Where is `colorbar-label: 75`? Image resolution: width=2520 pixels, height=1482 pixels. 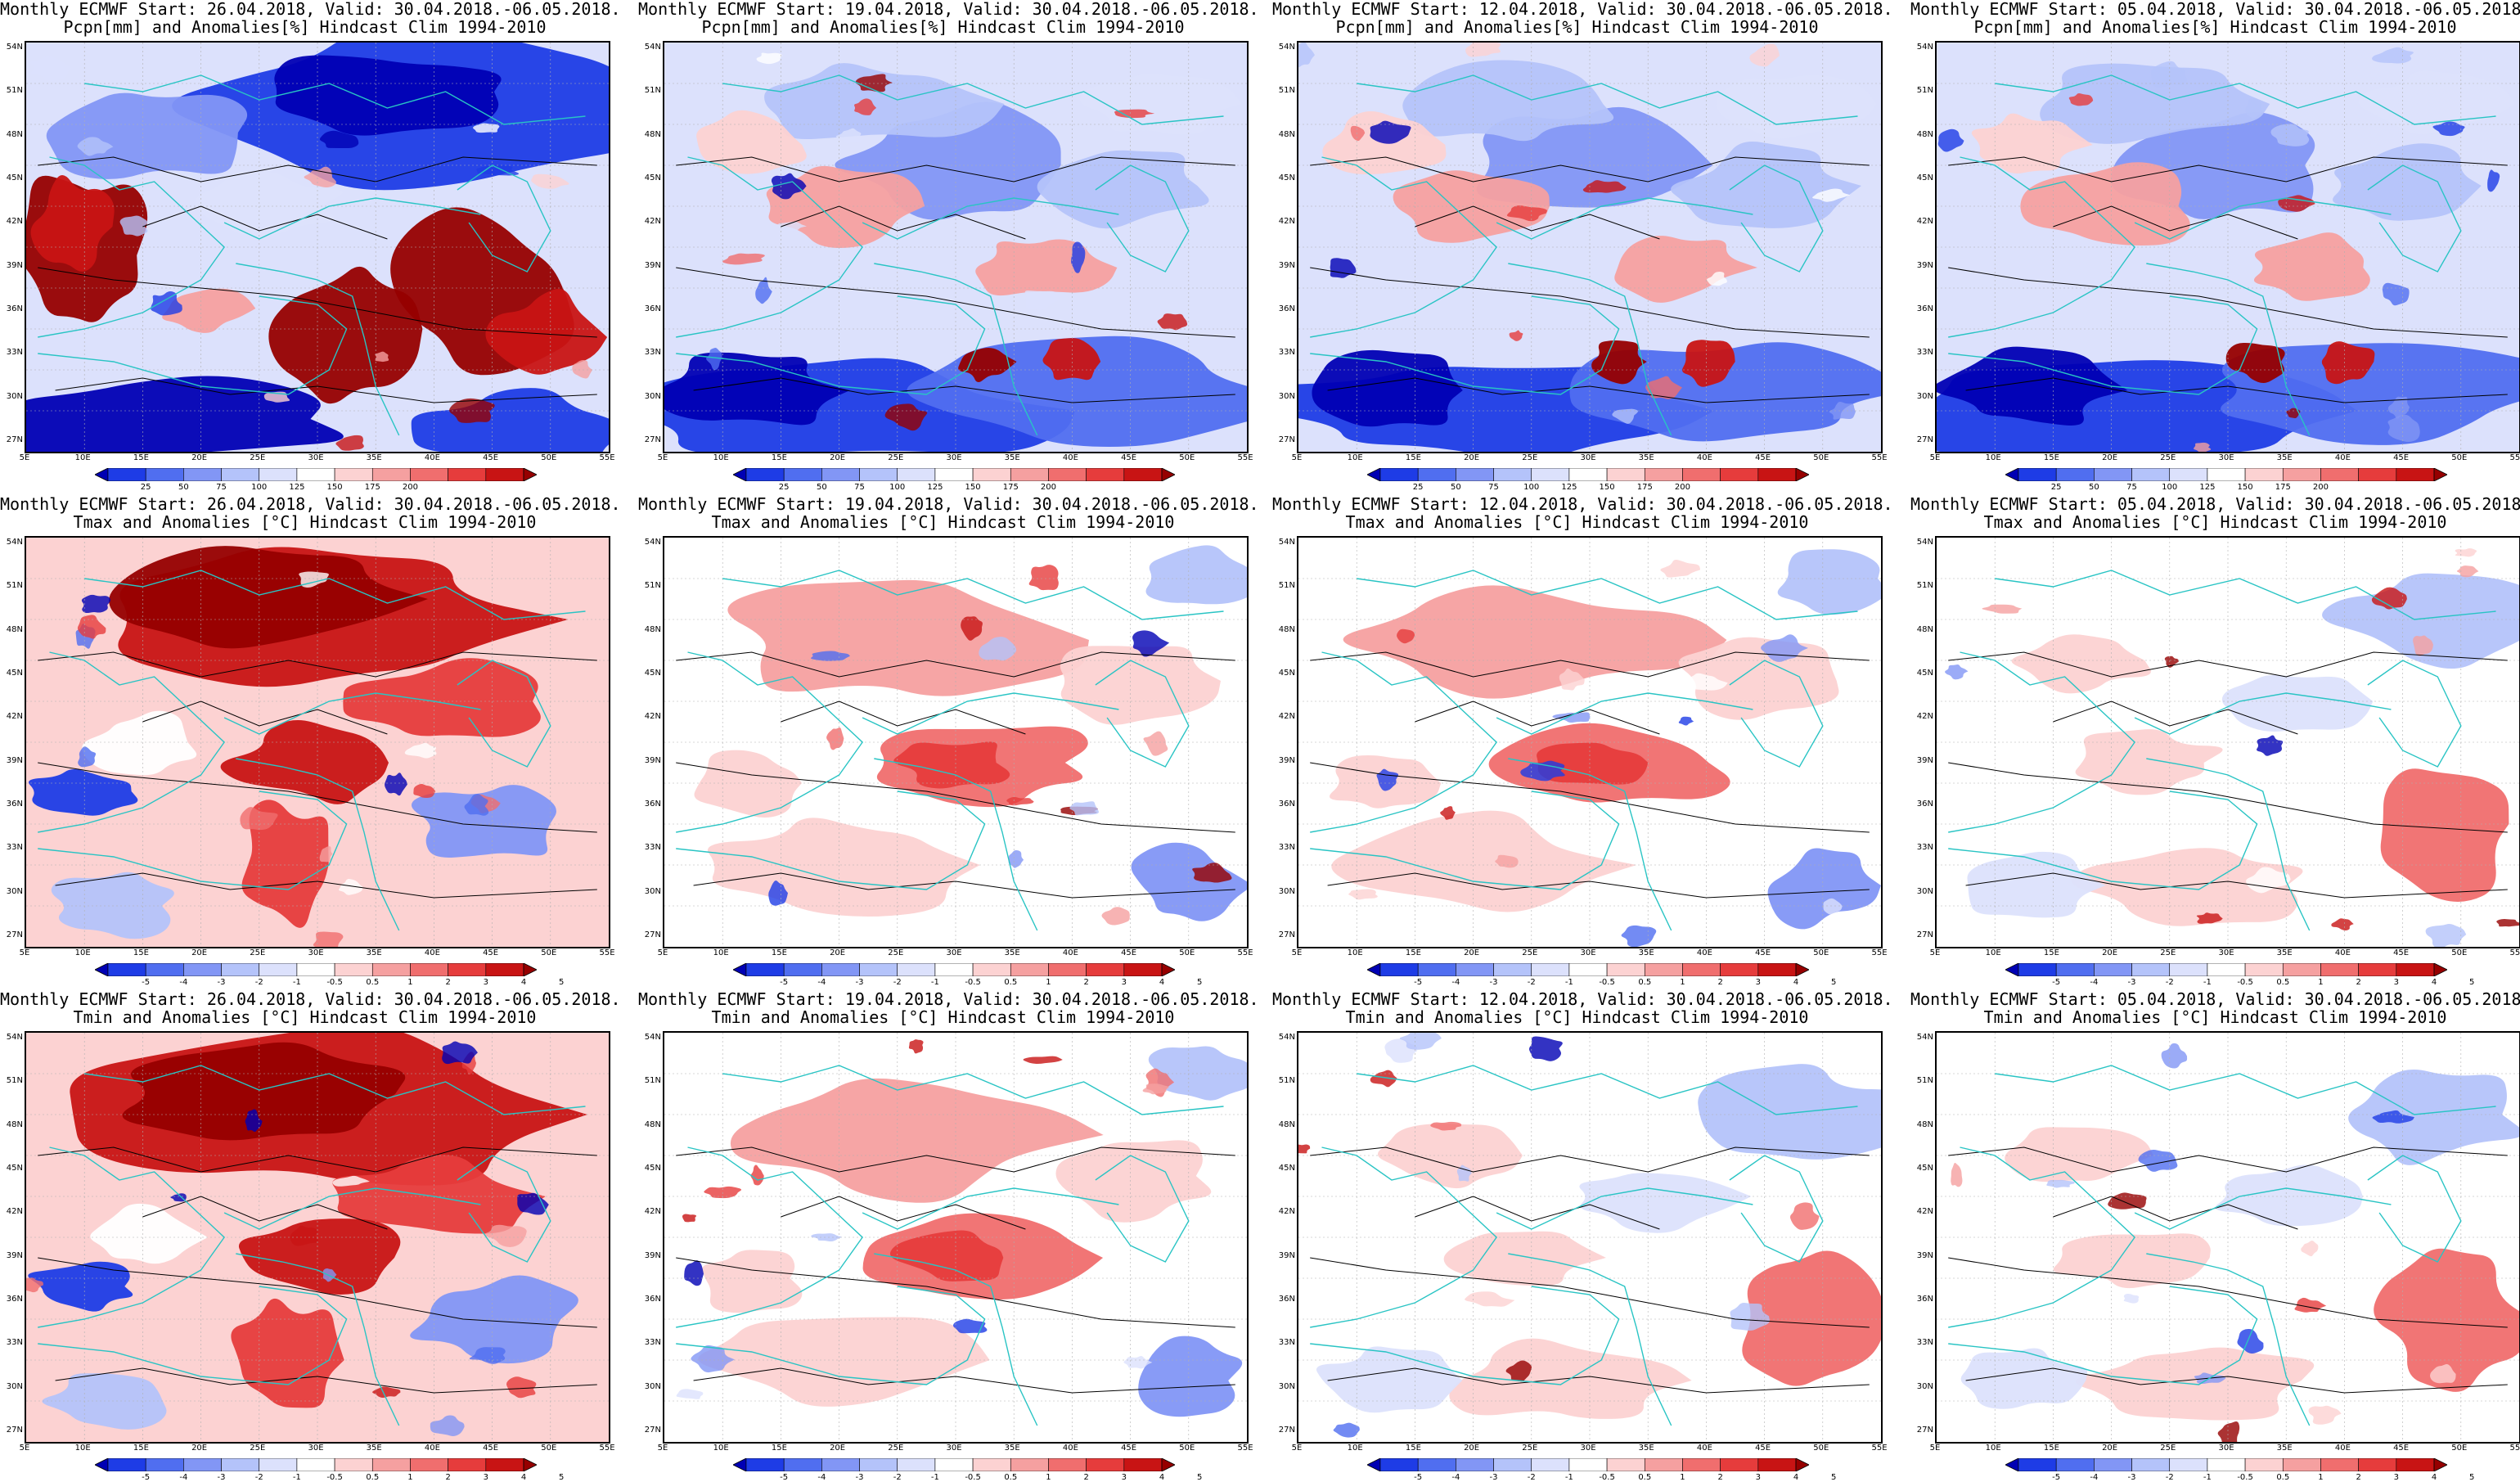
colorbar-label: 75 is located at coordinates (222, 487).